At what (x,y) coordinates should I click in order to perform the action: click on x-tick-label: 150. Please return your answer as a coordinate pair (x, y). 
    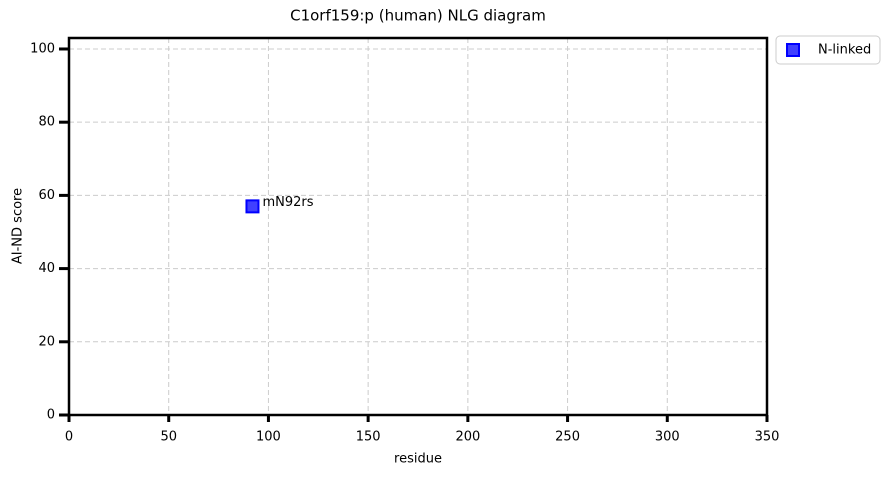
    Looking at the image, I should click on (368, 437).